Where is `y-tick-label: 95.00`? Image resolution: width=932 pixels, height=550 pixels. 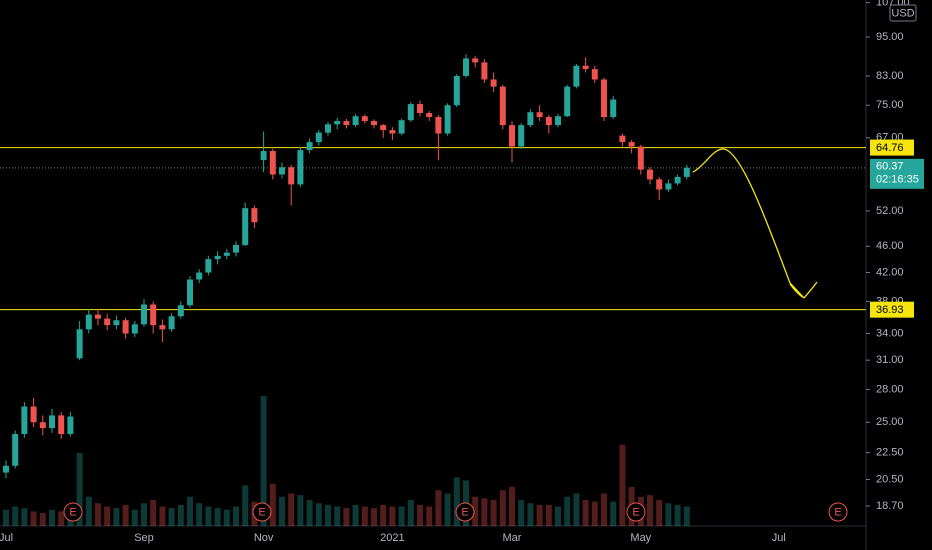 y-tick-label: 95.00 is located at coordinates (890, 37).